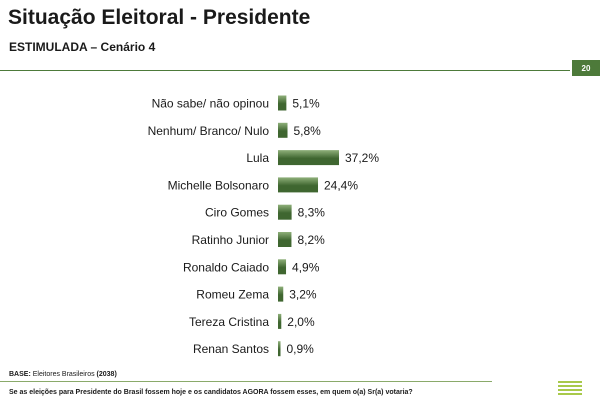 This screenshot has height=400, width=600. Describe the element at coordinates (159, 17) in the screenshot. I see `page-title: Situação Eleitoral - Presidente` at that location.